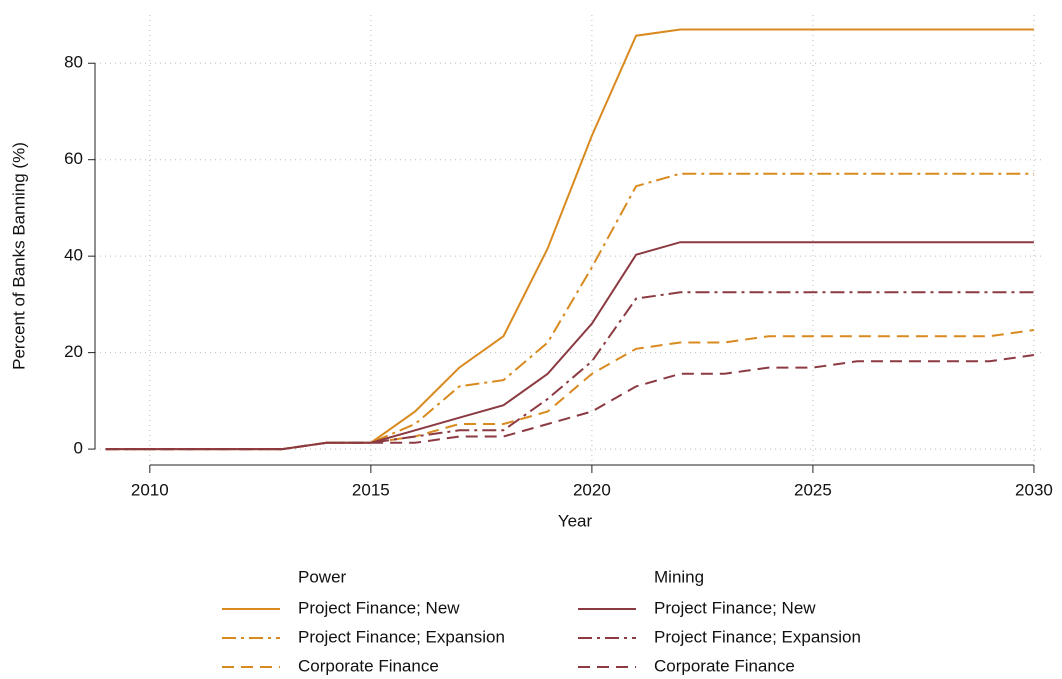 The width and height of the screenshot is (1062, 679). Describe the element at coordinates (73, 351) in the screenshot. I see `y-tick-label: 20` at that location.